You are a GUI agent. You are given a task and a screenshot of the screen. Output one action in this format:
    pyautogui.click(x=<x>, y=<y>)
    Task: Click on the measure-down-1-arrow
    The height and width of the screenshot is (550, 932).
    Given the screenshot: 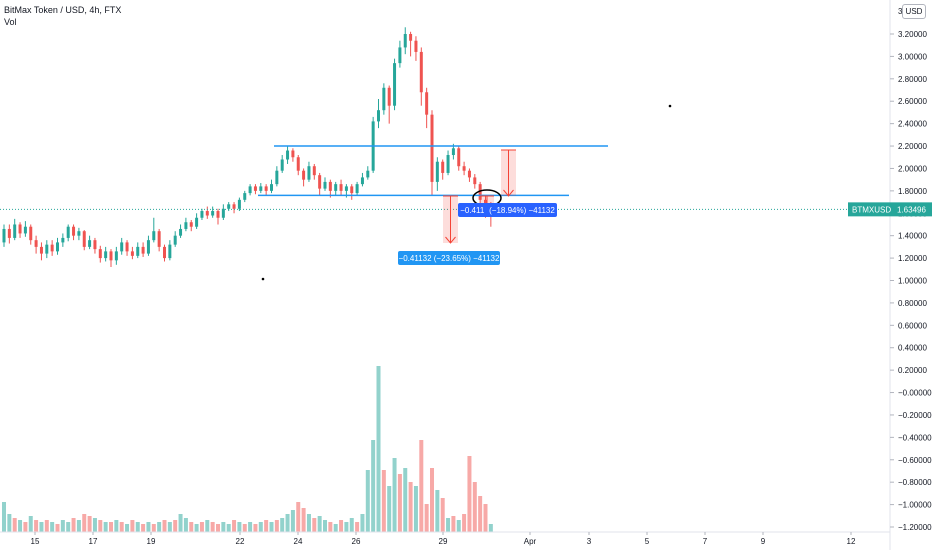 What is the action you would take?
    pyautogui.click(x=450, y=240)
    